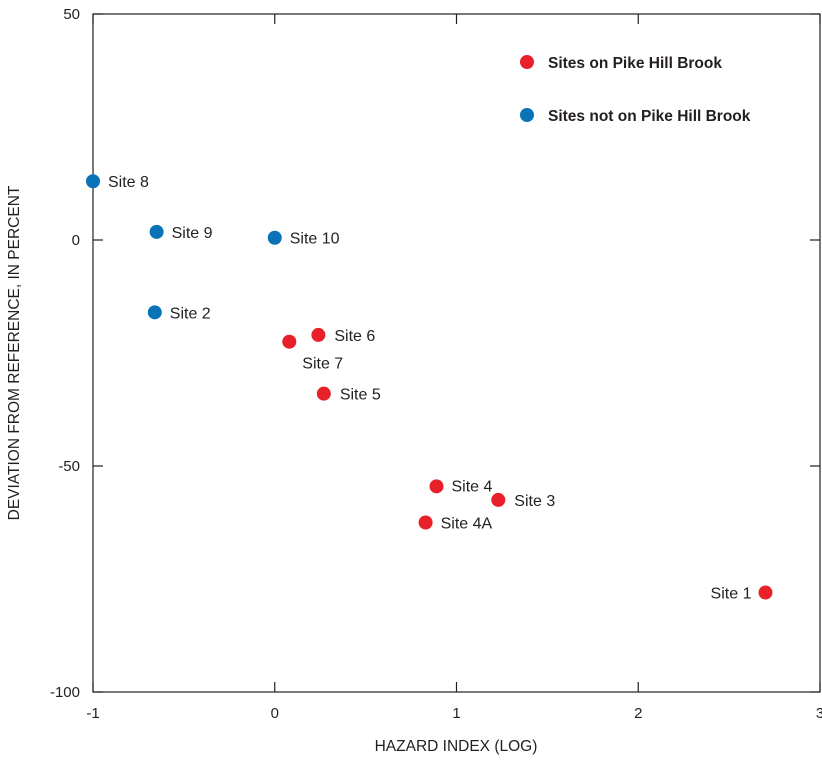 This screenshot has height=761, width=822. Describe the element at coordinates (649, 116) in the screenshot. I see `legend-label: Sites not on Pike Hill Brook` at that location.